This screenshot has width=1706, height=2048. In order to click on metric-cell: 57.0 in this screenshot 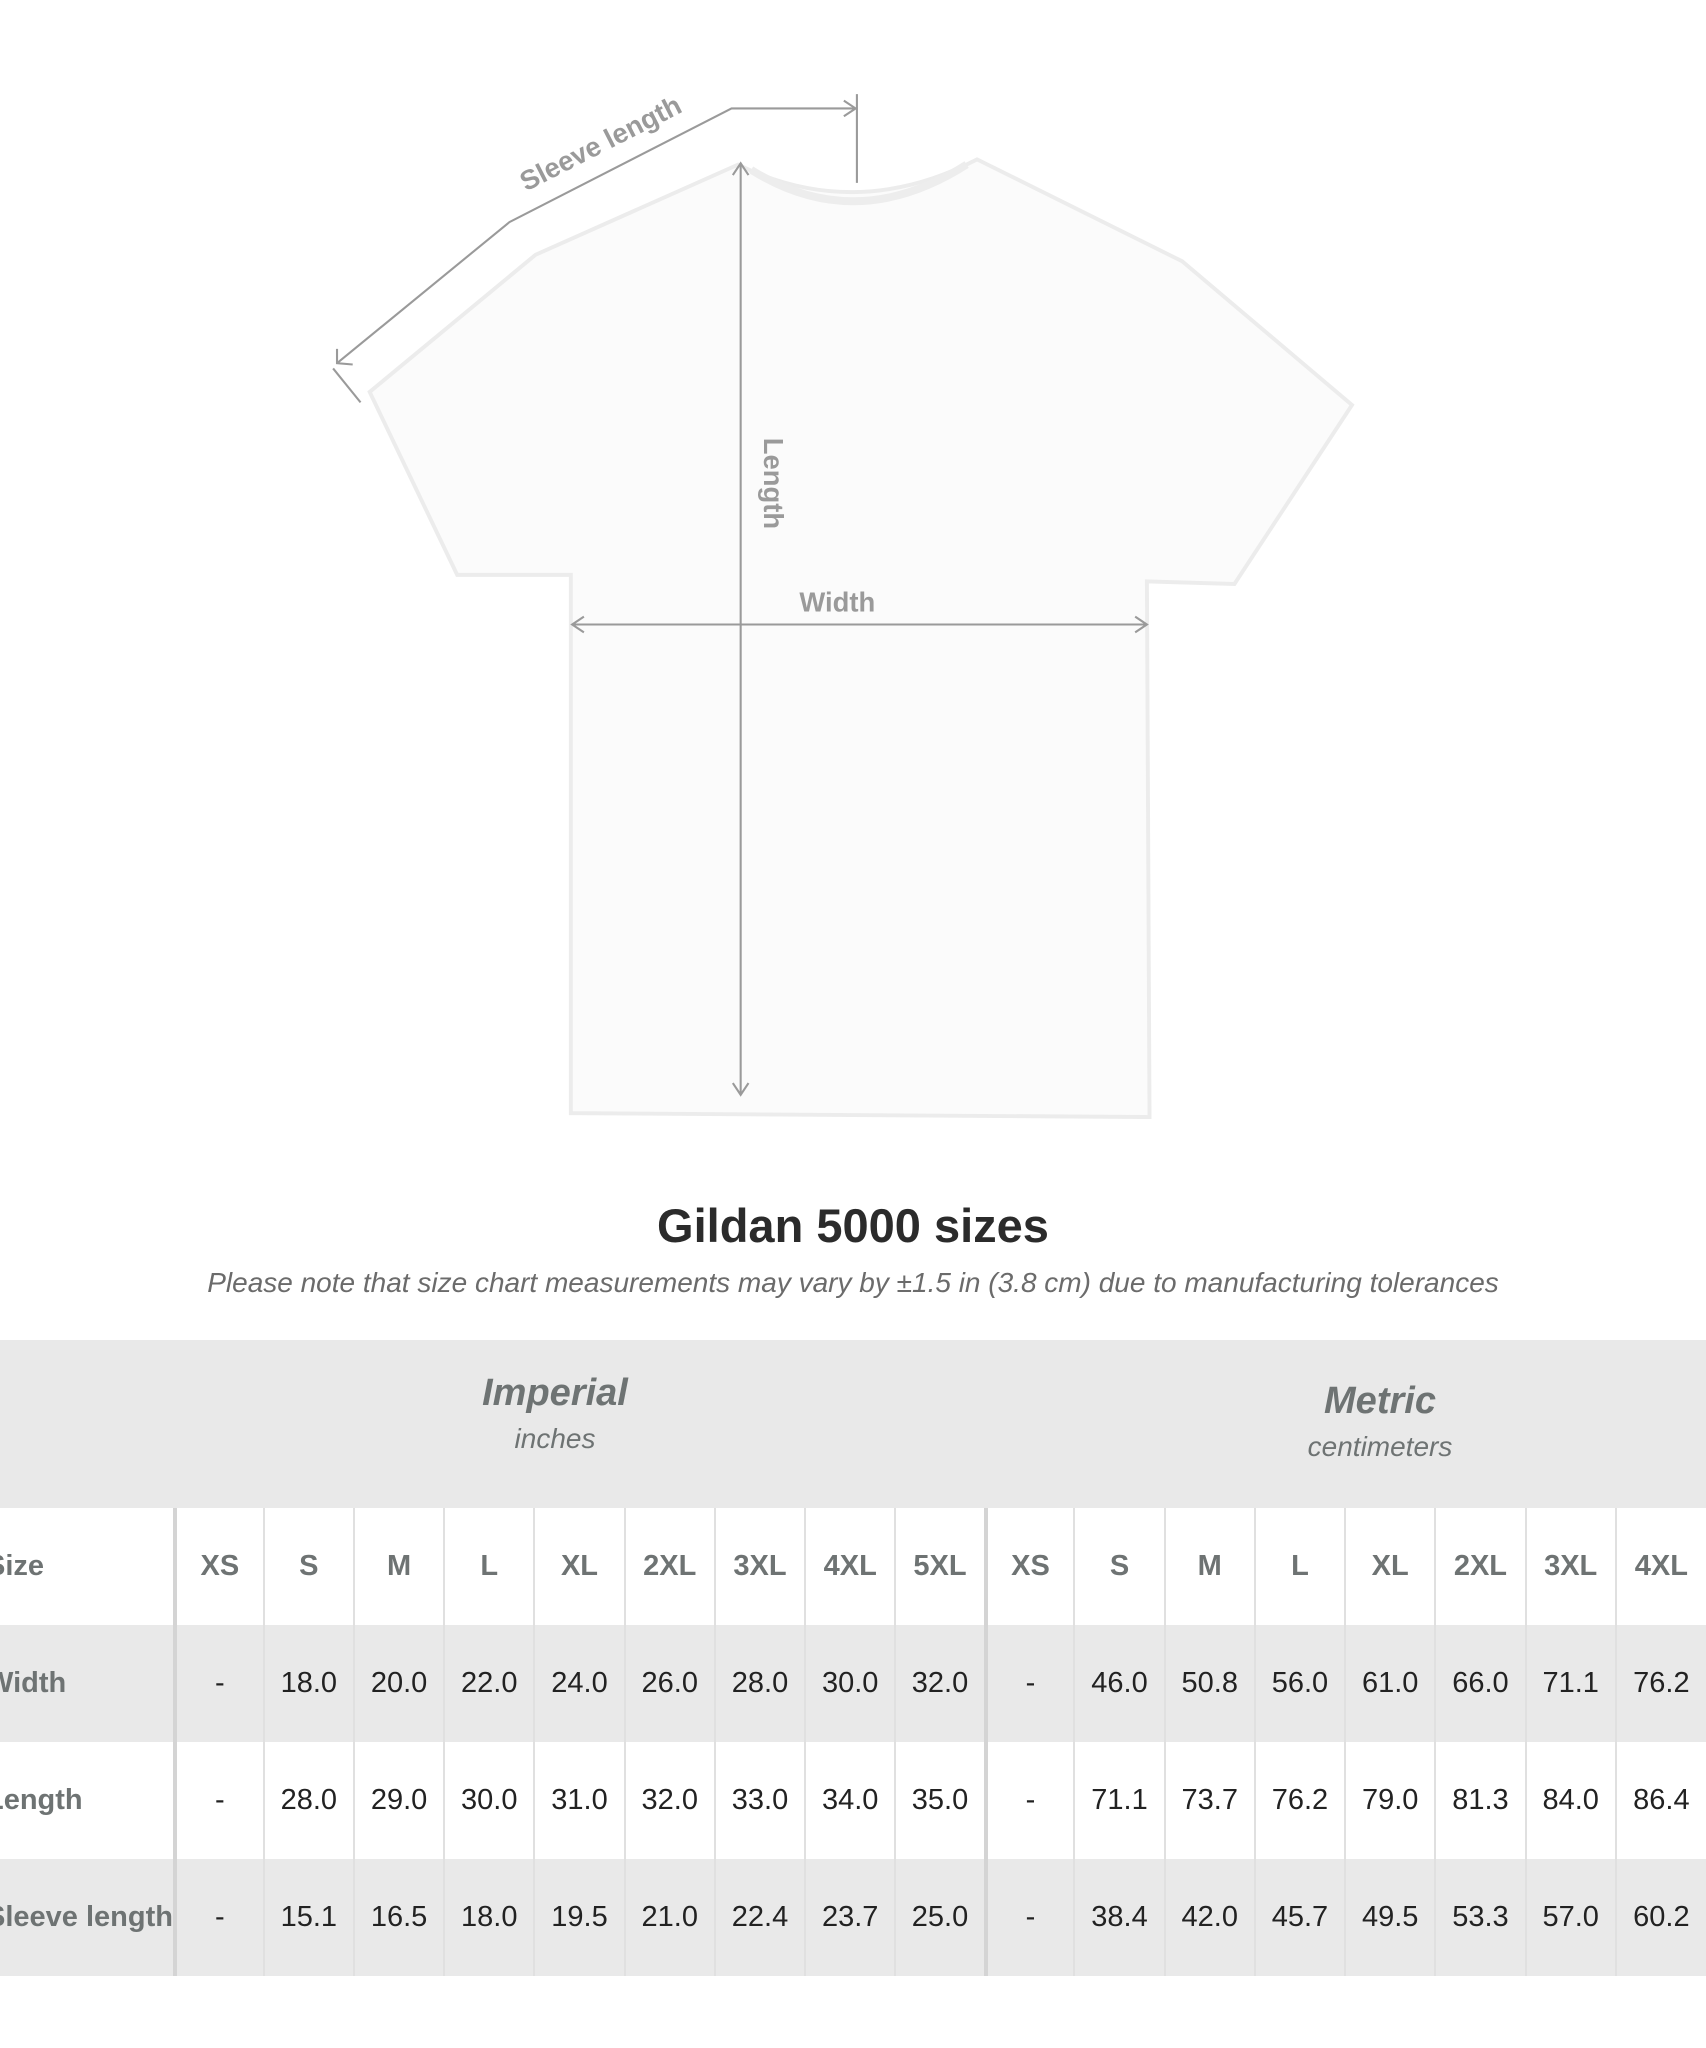, I will do `click(1570, 1917)`.